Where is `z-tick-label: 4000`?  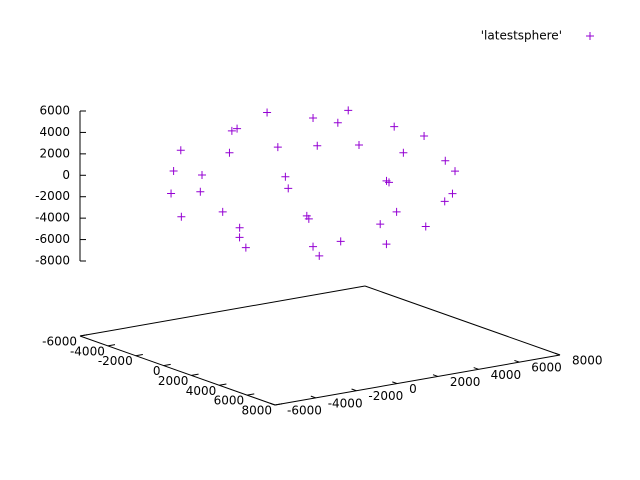 z-tick-label: 4000 is located at coordinates (54, 132).